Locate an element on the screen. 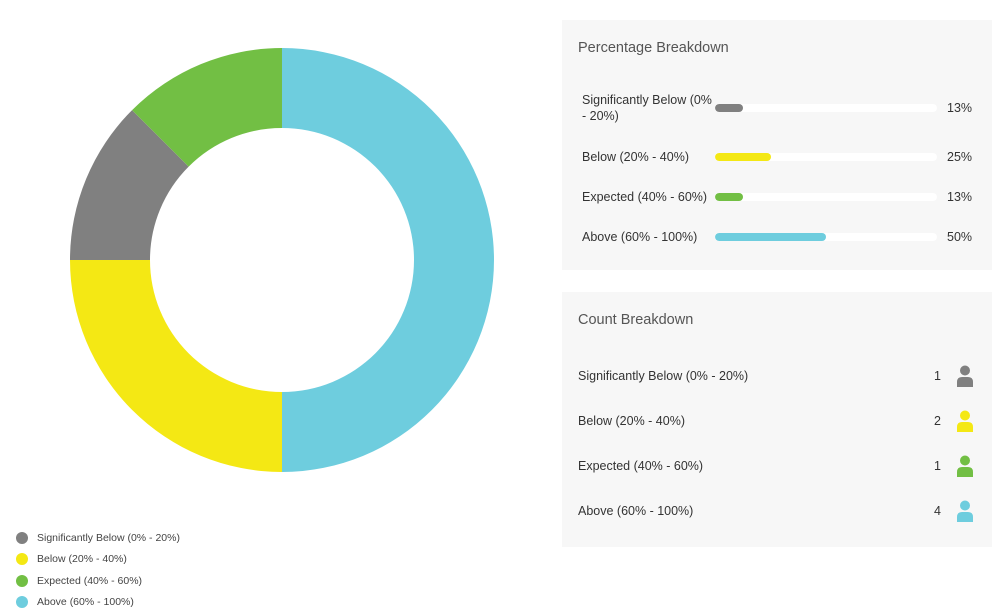  legend-item-expected: Expected (40% - 60%) is located at coordinates (98, 581).